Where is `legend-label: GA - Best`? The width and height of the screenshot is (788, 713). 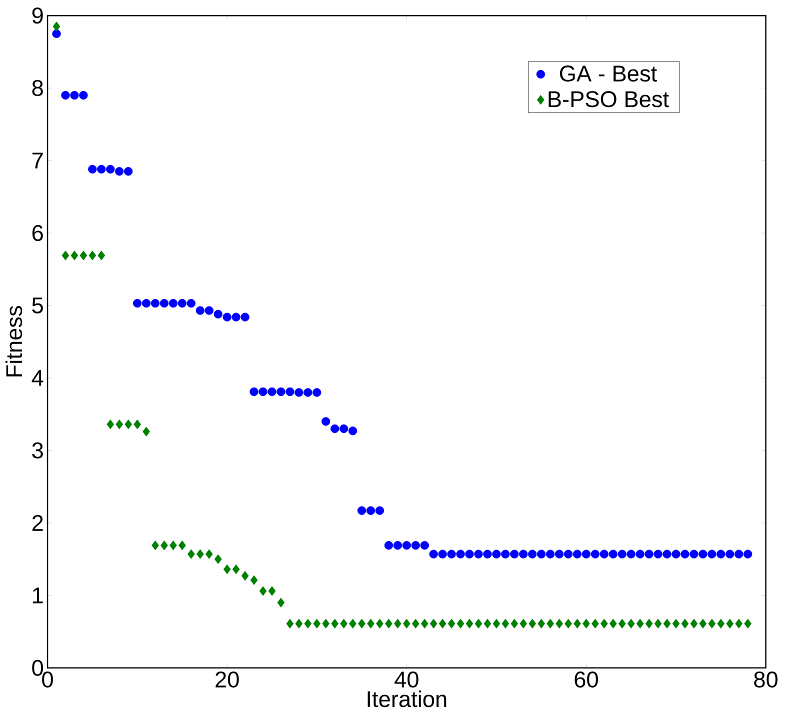 legend-label: GA - Best is located at coordinates (608, 74).